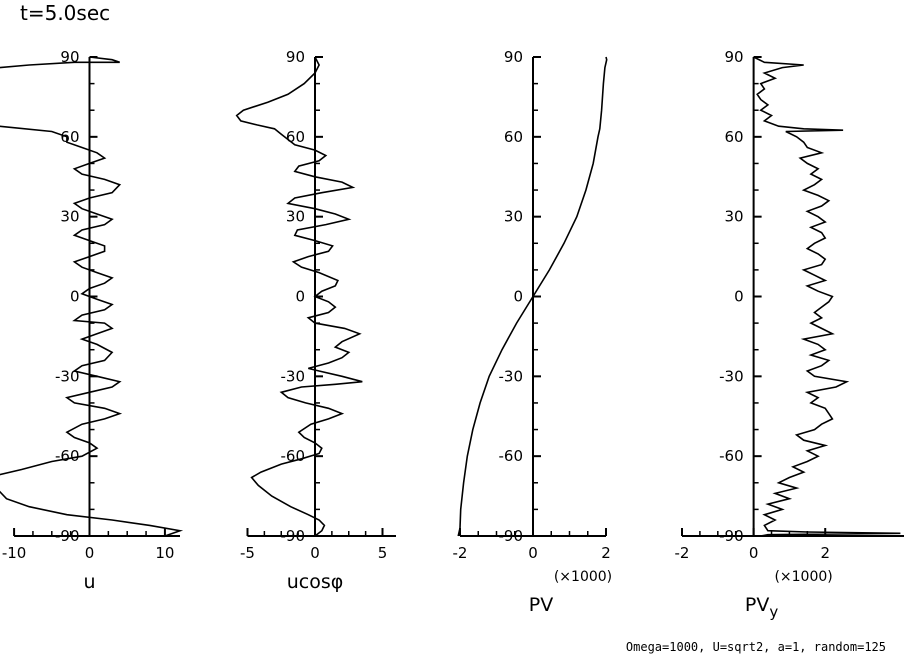 The image size is (904, 654). I want to click on x-tick-label: 10, so click(164, 553).